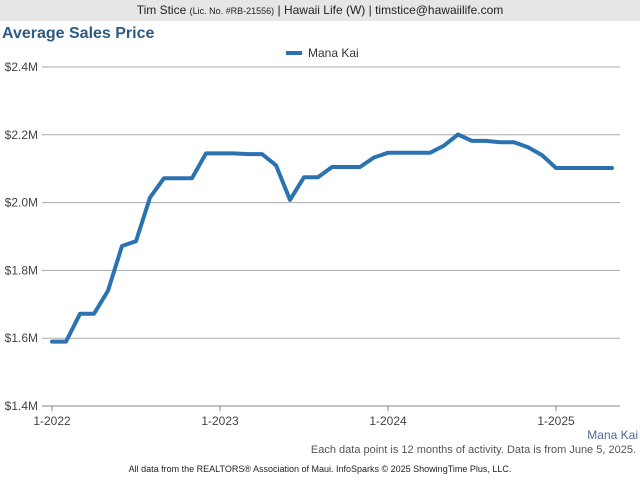 The height and width of the screenshot is (480, 640). Describe the element at coordinates (21, 67) in the screenshot. I see `y-tick-label: $2.4M` at that location.